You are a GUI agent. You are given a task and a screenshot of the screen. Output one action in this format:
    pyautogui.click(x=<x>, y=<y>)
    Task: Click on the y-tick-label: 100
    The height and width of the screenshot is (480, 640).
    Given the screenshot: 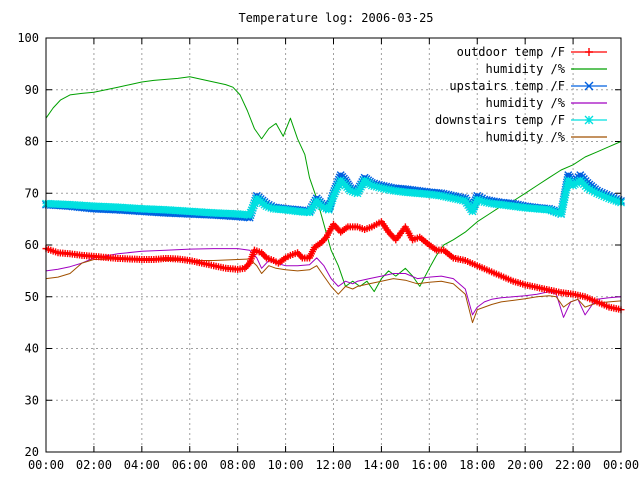 What is the action you would take?
    pyautogui.click(x=28, y=38)
    